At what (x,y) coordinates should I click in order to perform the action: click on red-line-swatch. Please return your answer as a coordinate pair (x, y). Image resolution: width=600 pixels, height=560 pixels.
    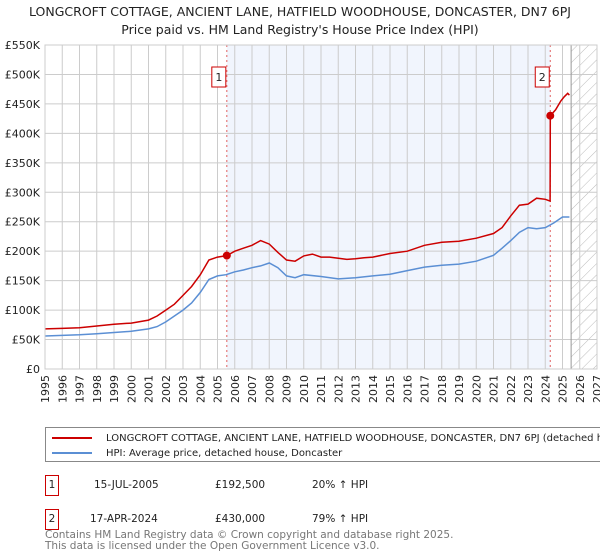
    Looking at the image, I should click on (72, 438).